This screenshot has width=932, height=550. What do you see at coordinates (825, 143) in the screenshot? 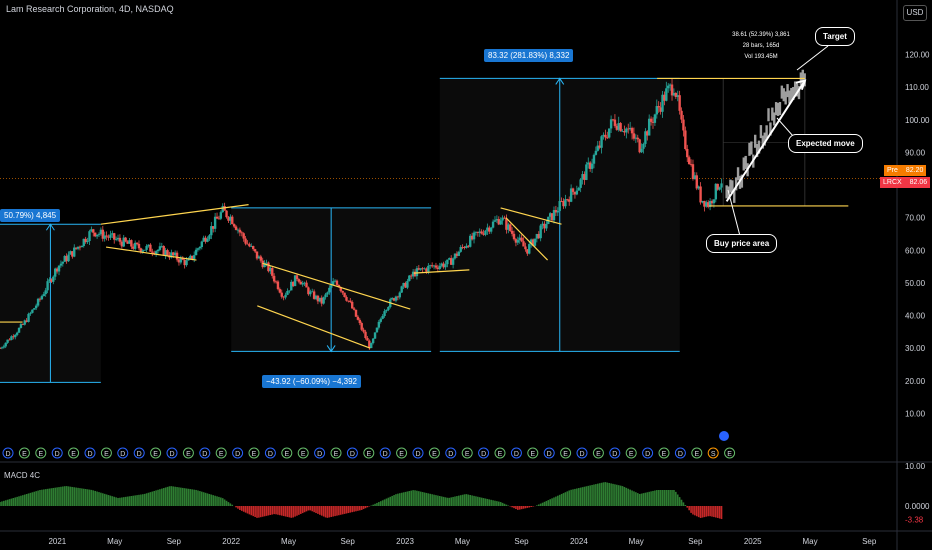
I see `expected-move-callout: Expected move` at bounding box center [825, 143].